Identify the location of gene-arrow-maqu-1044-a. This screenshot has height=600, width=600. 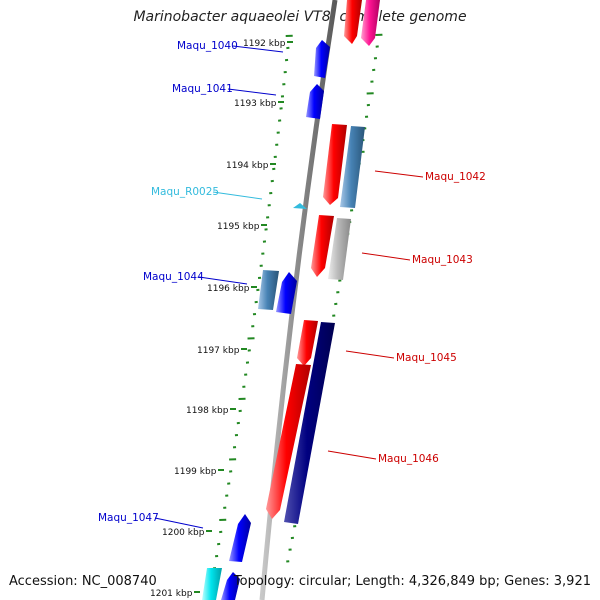
(268, 290).